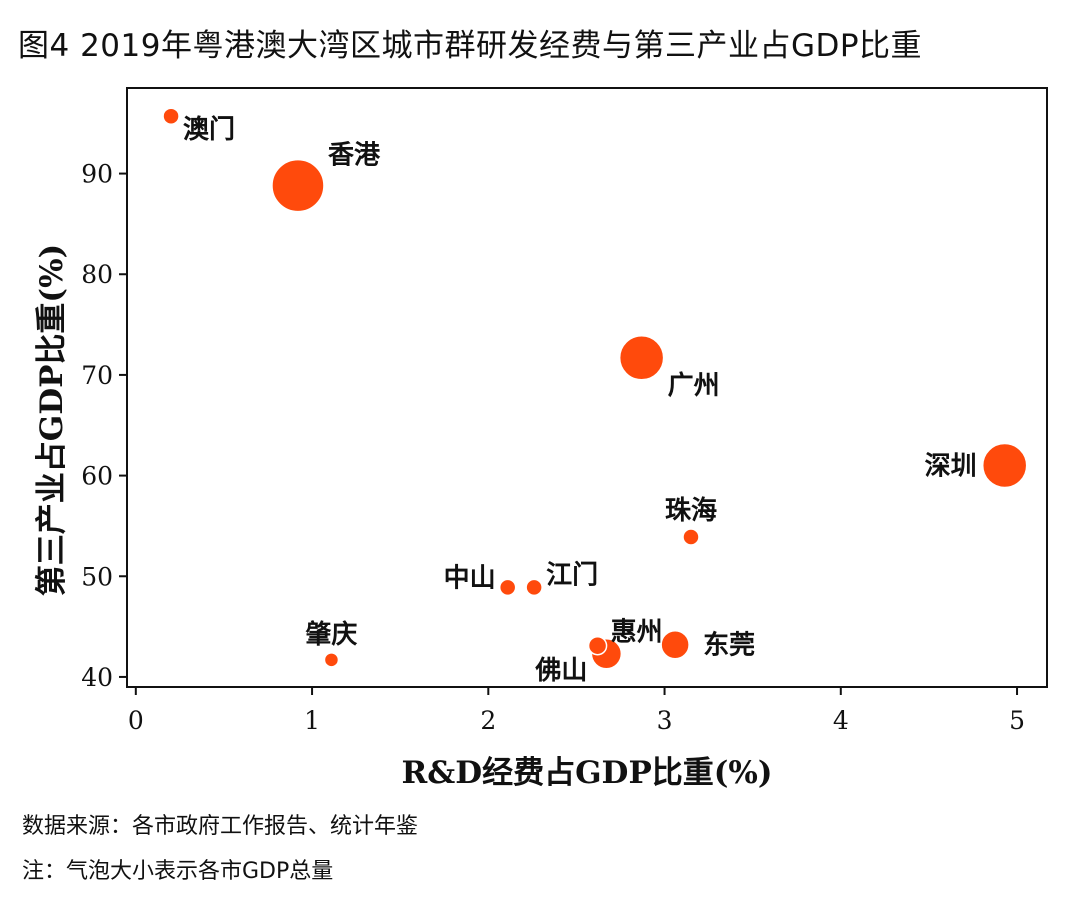 Image resolution: width=1068 pixels, height=897 pixels. What do you see at coordinates (572, 575) in the screenshot?
I see `bubble-label-6: 江门` at bounding box center [572, 575].